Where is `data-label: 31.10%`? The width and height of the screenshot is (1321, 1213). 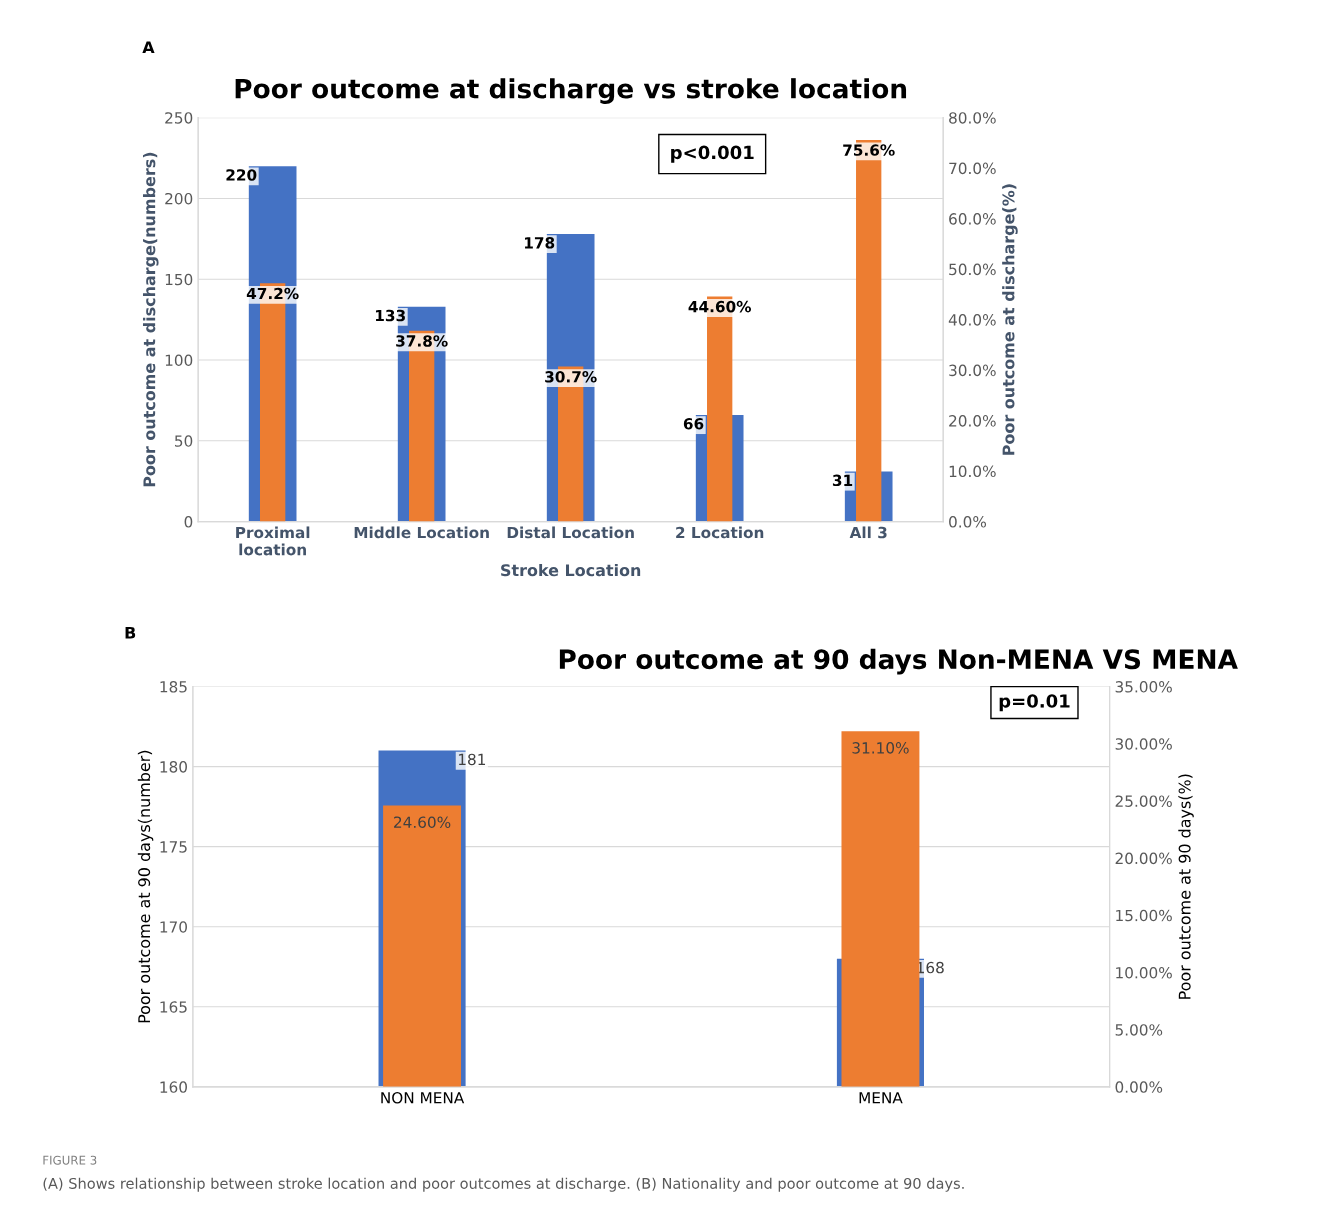
data-label: 31.10% is located at coordinates (880, 748).